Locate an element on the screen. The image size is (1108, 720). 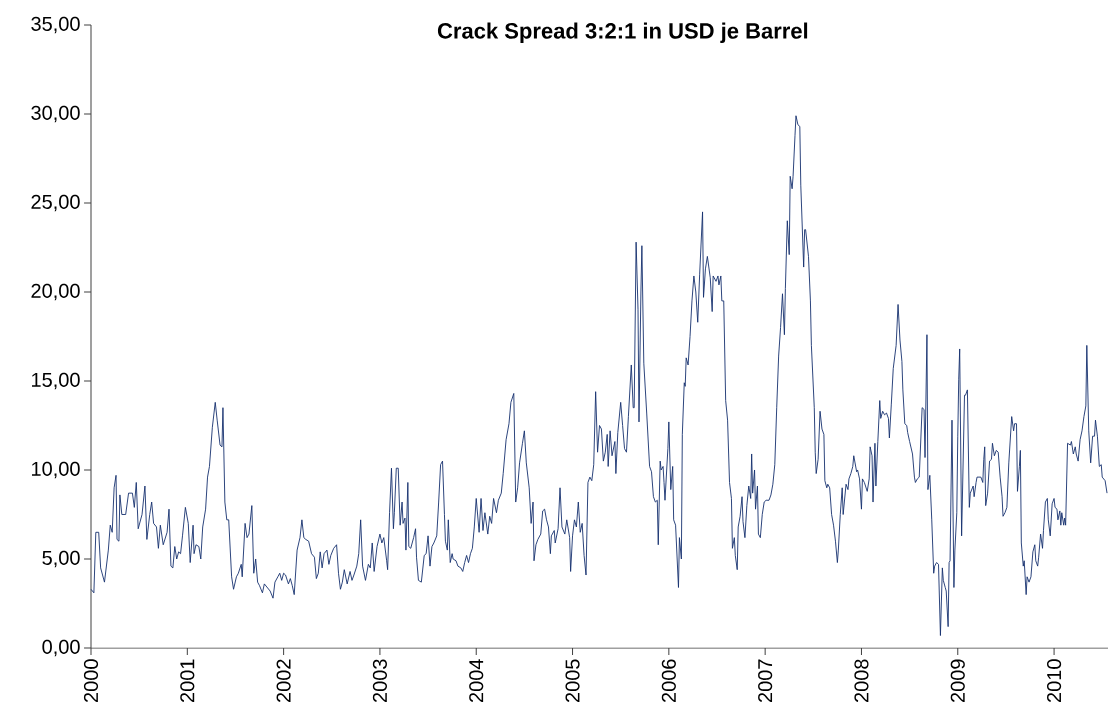
y-tick-label: 10,00 is located at coordinates (56, 470).